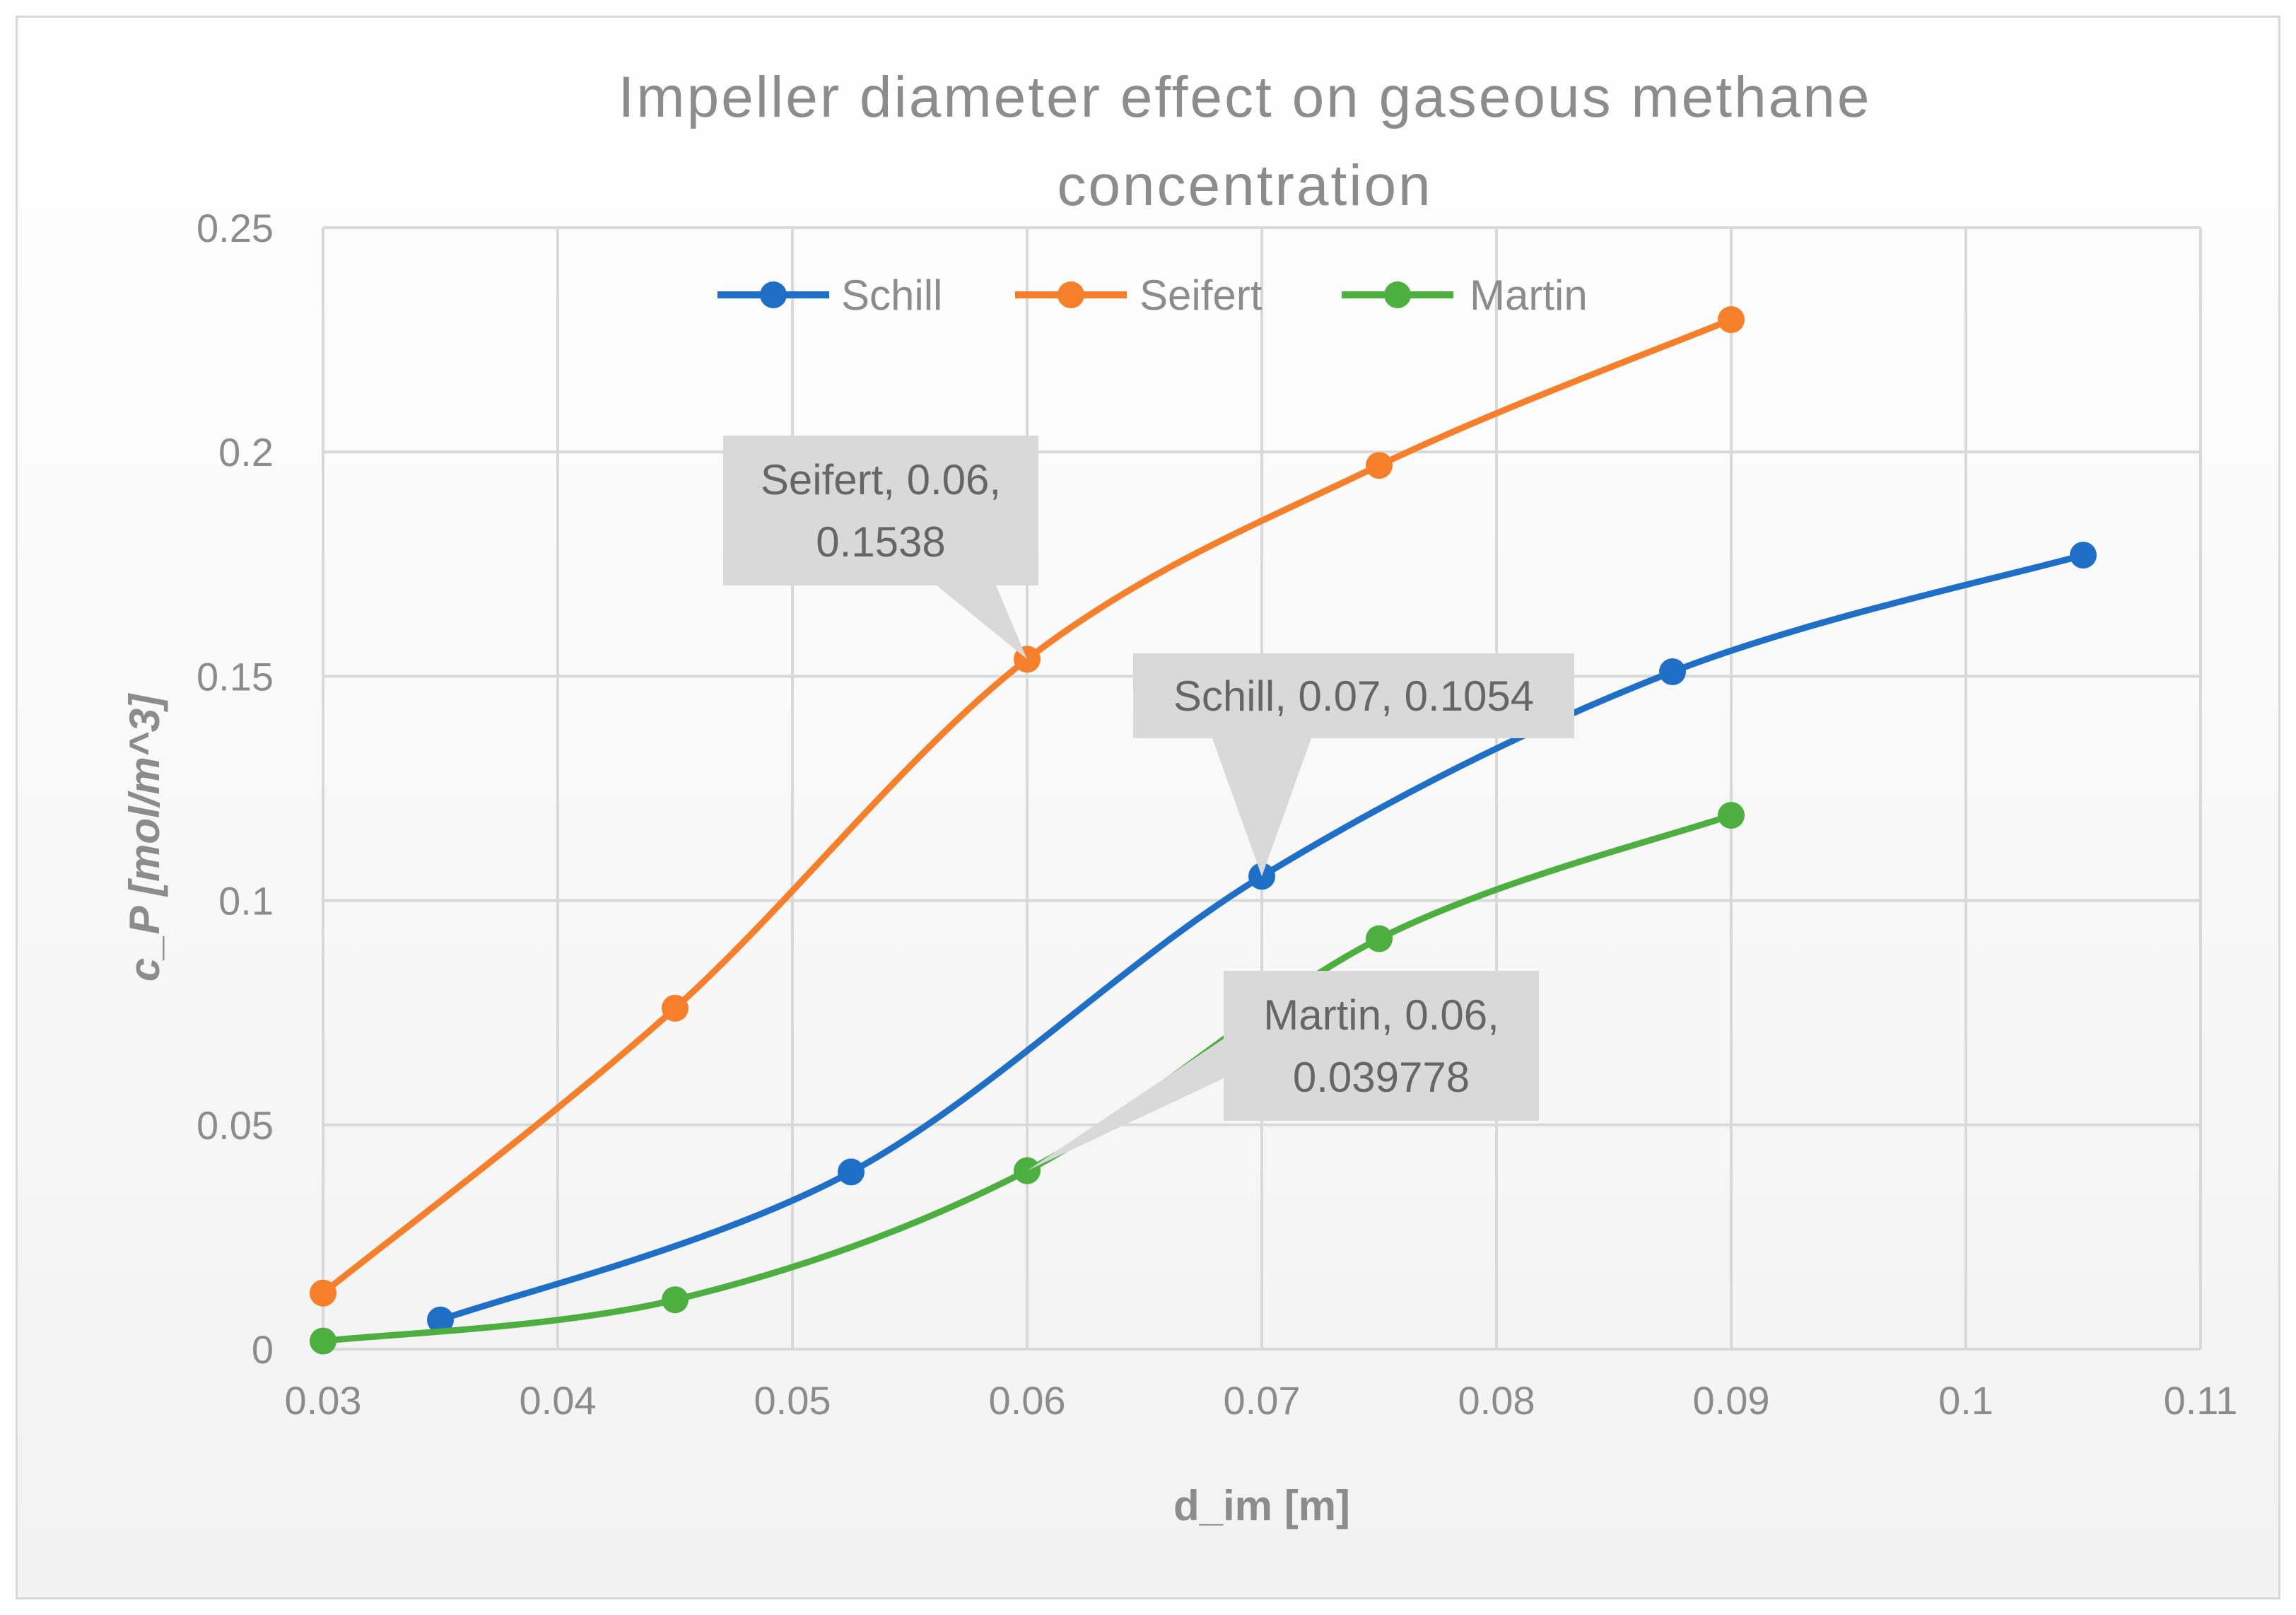 This screenshot has width=2296, height=1615. What do you see at coordinates (1381, 1077) in the screenshot?
I see `callout-label-martin: 0.039778` at bounding box center [1381, 1077].